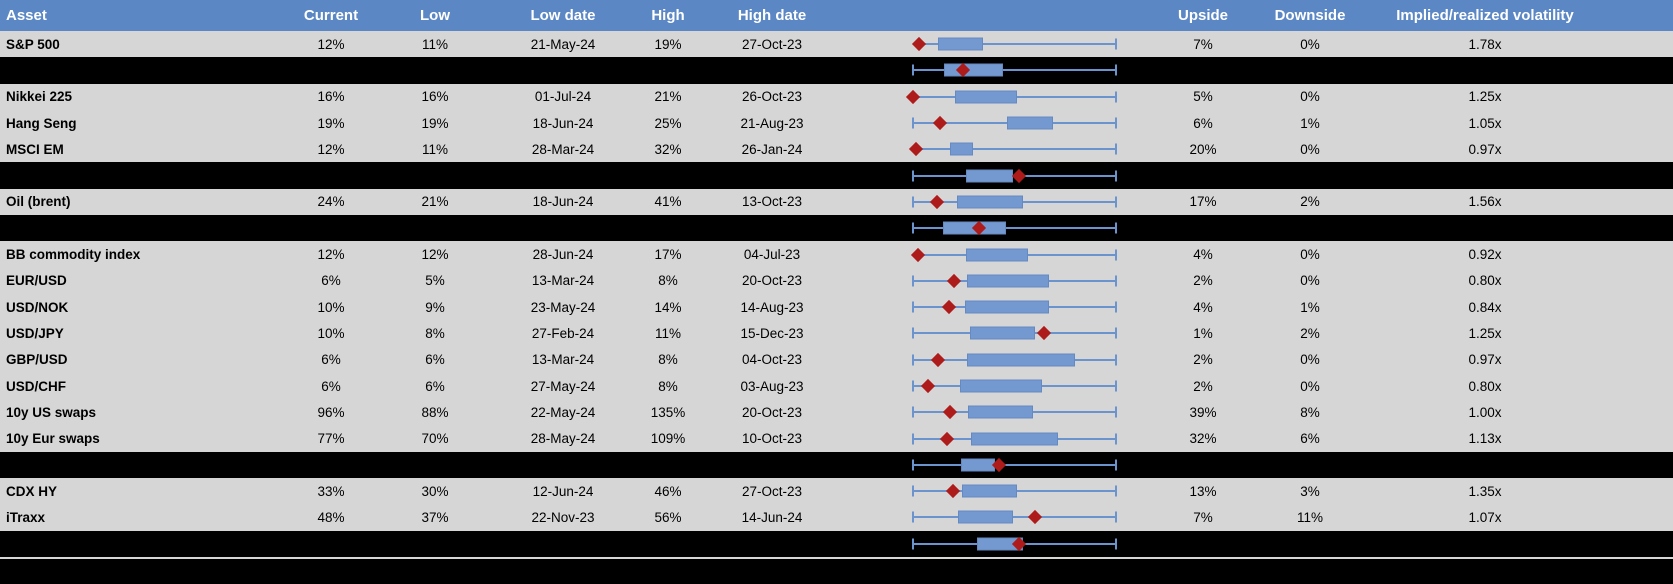  What do you see at coordinates (435, 360) in the screenshot?
I see `low-value: 6%` at bounding box center [435, 360].